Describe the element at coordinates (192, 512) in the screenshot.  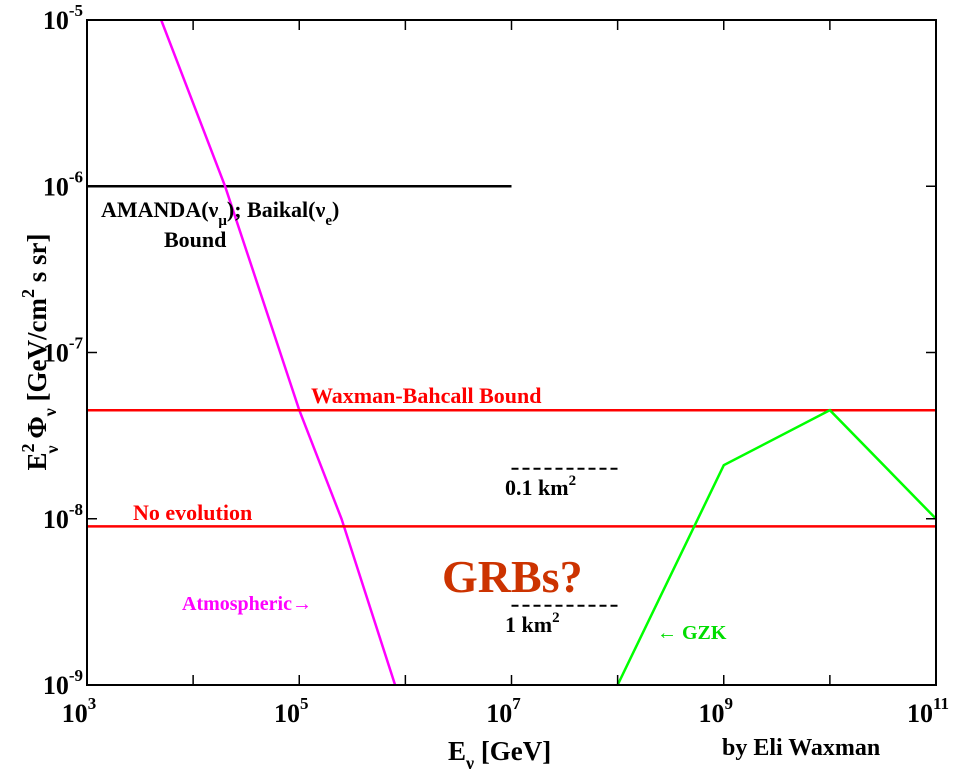
I see `no-evolution-label: No evolution` at that location.